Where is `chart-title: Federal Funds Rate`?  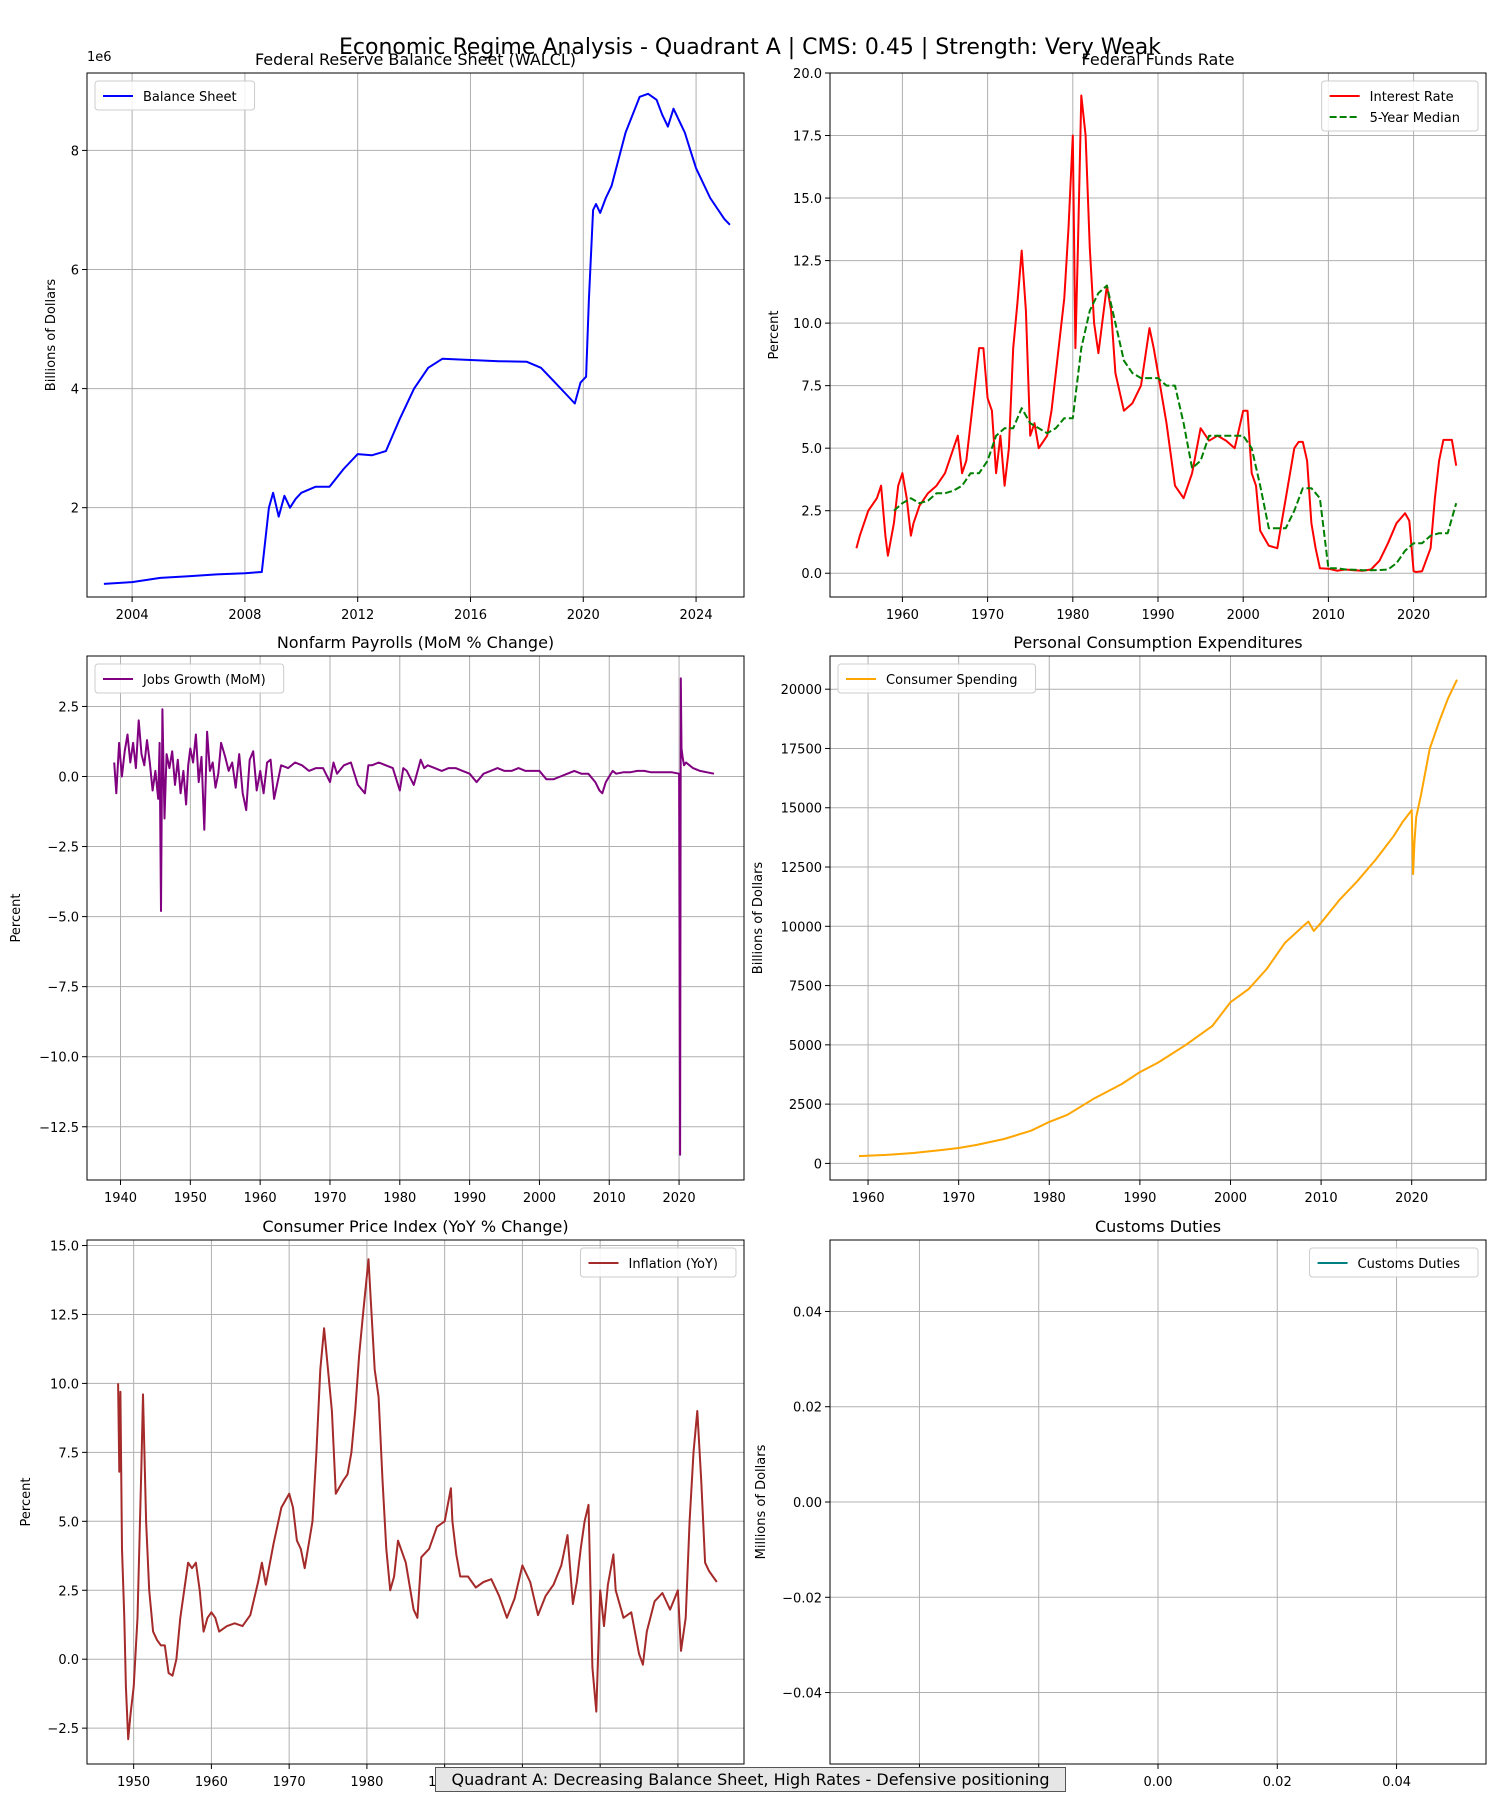 chart-title: Federal Funds Rate is located at coordinates (1158, 59).